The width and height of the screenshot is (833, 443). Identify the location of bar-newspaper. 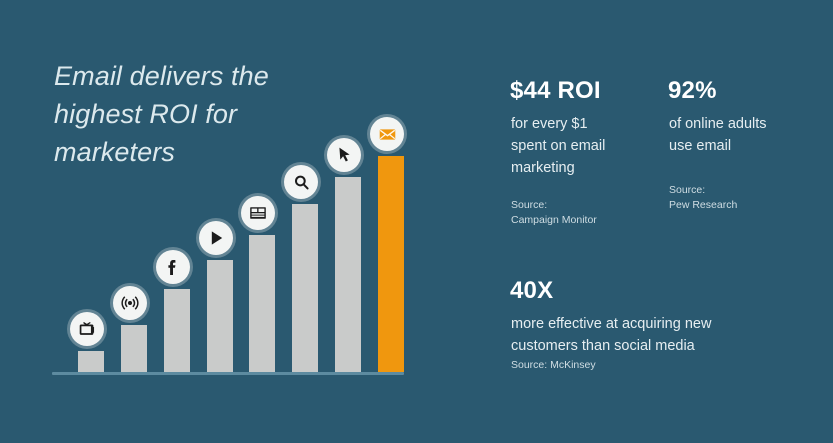
(262, 303).